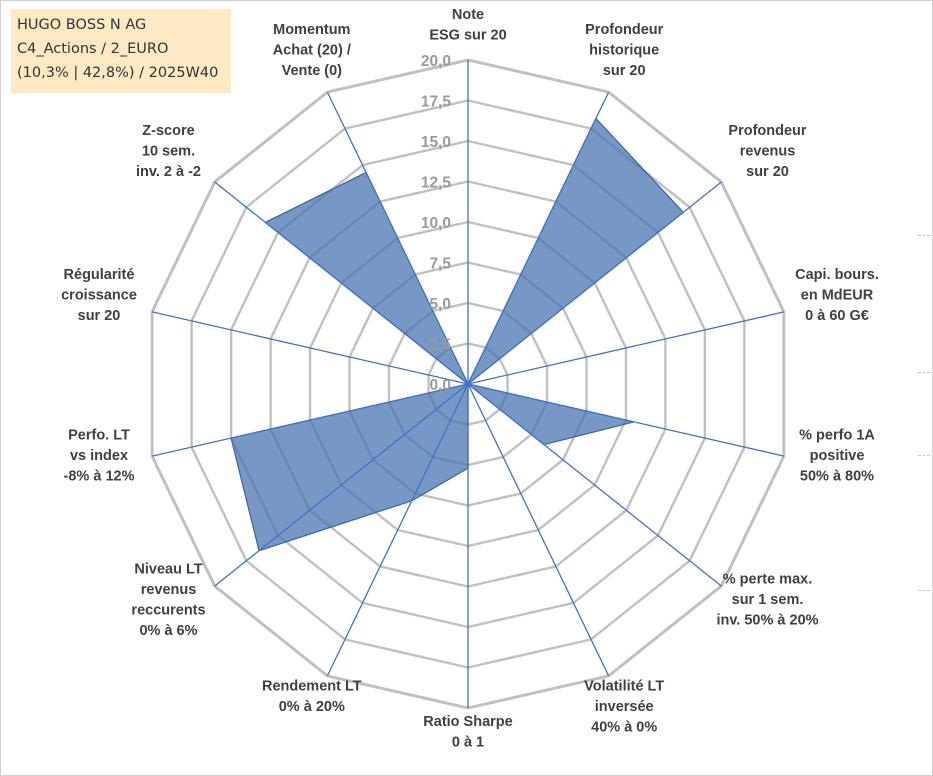 The image size is (933, 776). Describe the element at coordinates (468, 15) in the screenshot. I see `axis-label-line: Note` at that location.